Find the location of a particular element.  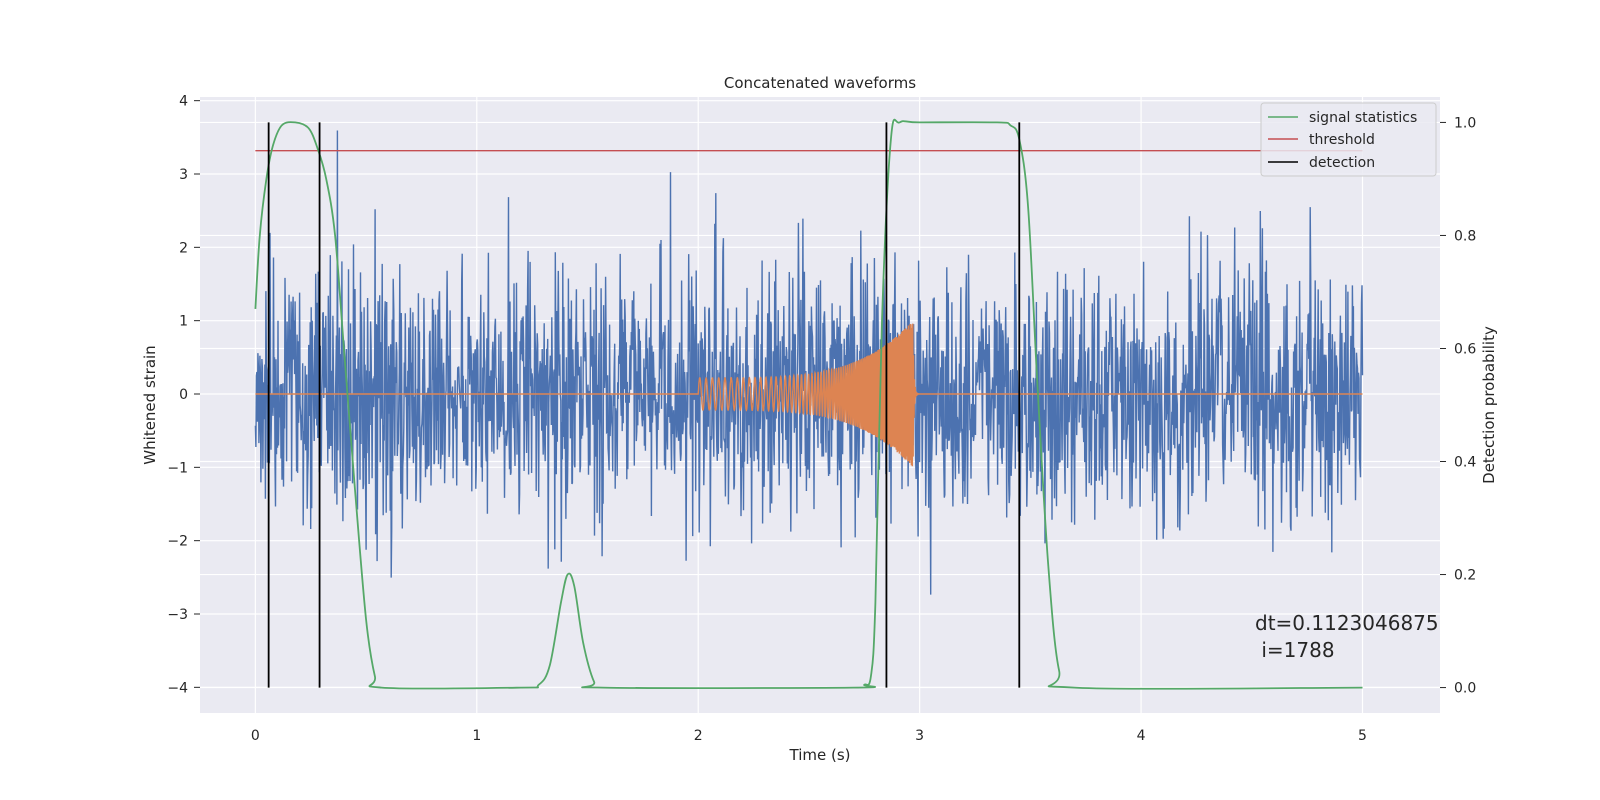

annotation-i: i=1788 is located at coordinates (1295, 650).